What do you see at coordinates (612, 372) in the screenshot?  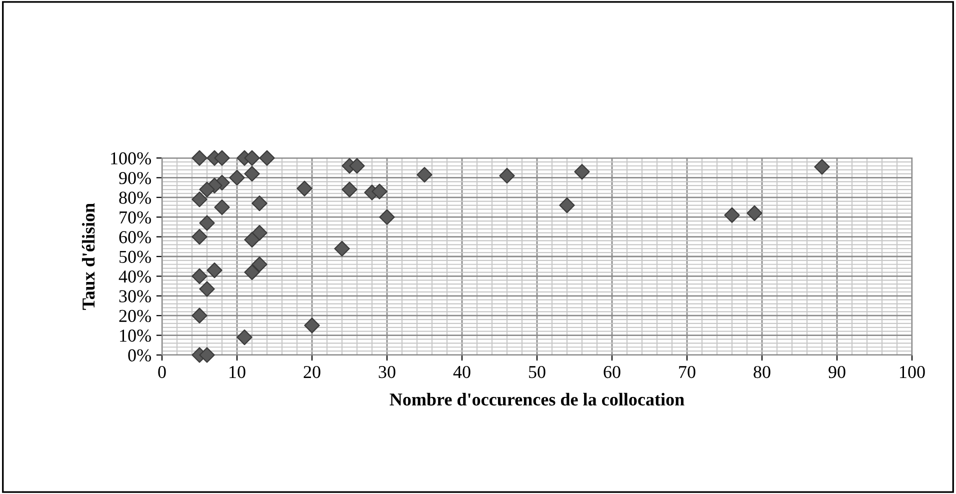 I see `x-tick-label: 60` at bounding box center [612, 372].